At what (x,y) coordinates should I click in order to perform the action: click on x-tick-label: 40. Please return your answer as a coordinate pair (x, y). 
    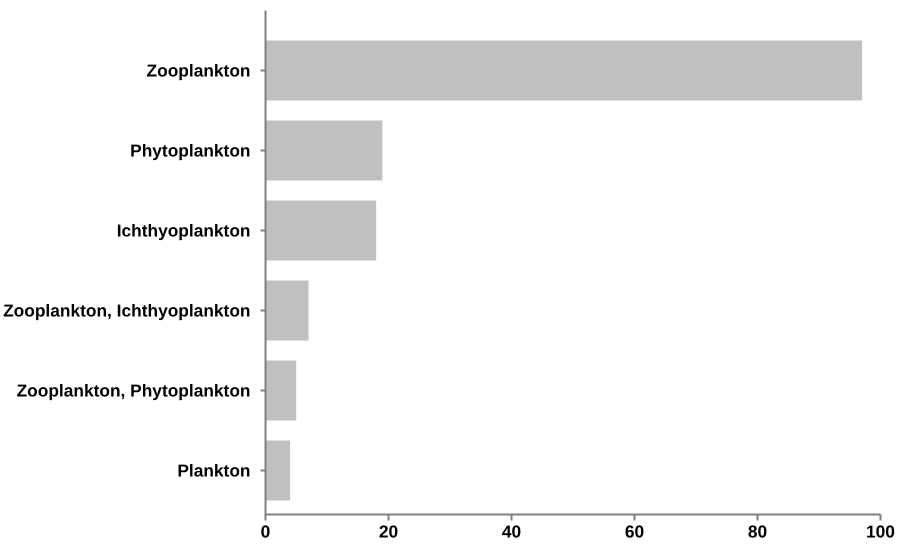
    Looking at the image, I should click on (512, 532).